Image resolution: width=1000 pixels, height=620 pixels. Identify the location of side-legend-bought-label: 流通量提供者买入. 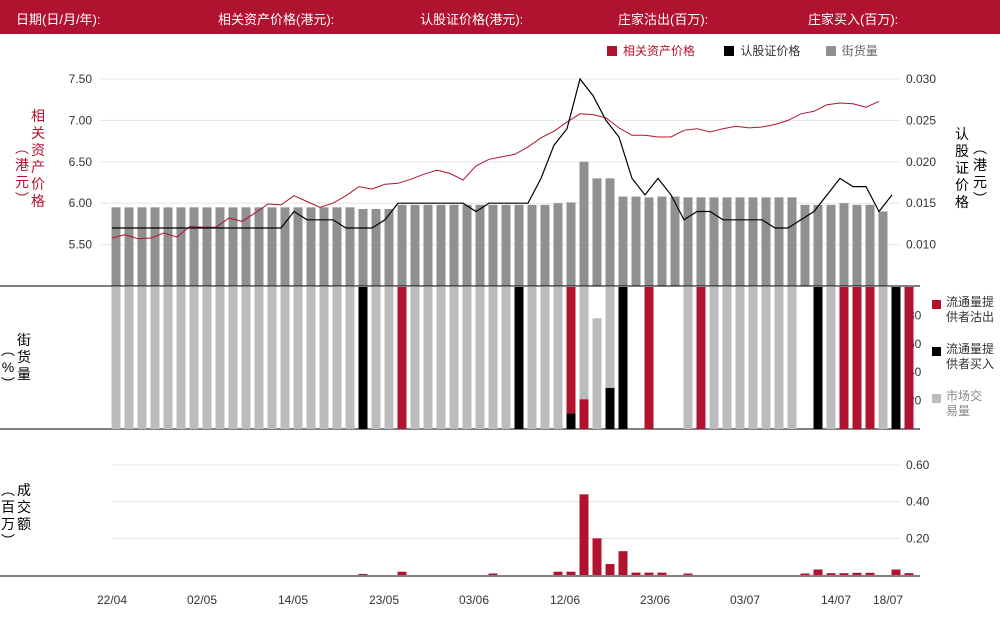
(970, 356).